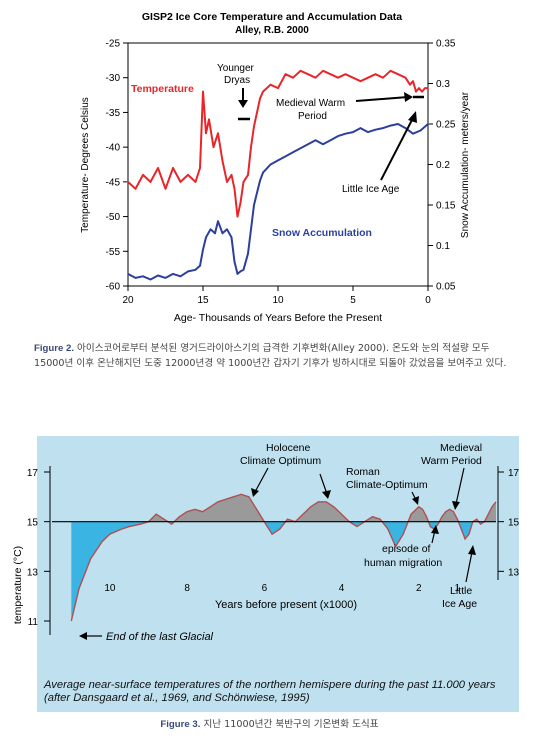 The width and height of the screenshot is (539, 746). What do you see at coordinates (443, 84) in the screenshot?
I see `y-tick-label-right: 0.3` at bounding box center [443, 84].